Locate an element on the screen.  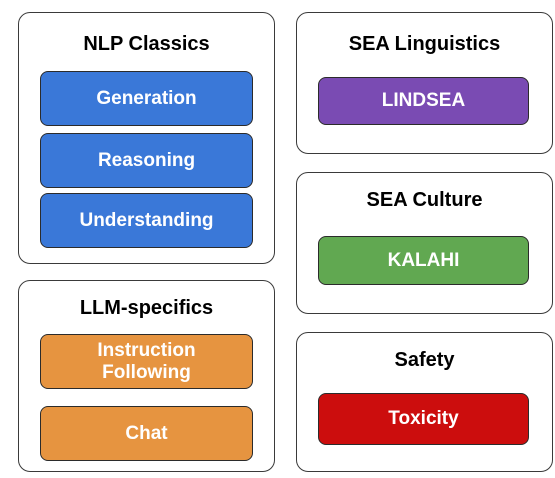
group-title-nlp-classics: NLP Classics is located at coordinates (146, 44).